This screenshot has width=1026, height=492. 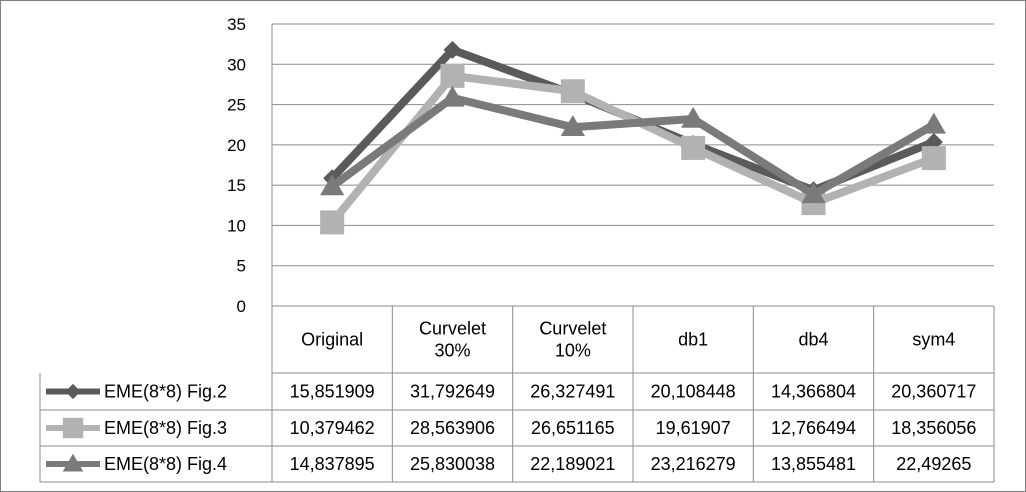 What do you see at coordinates (236, 105) in the screenshot?
I see `y-tick-label: 25` at bounding box center [236, 105].